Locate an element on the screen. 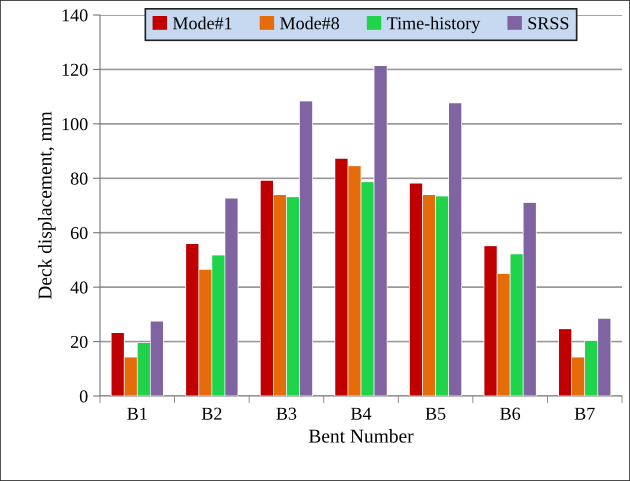 This screenshot has height=481, width=630. y-tick-label: 120 is located at coordinates (75, 70).